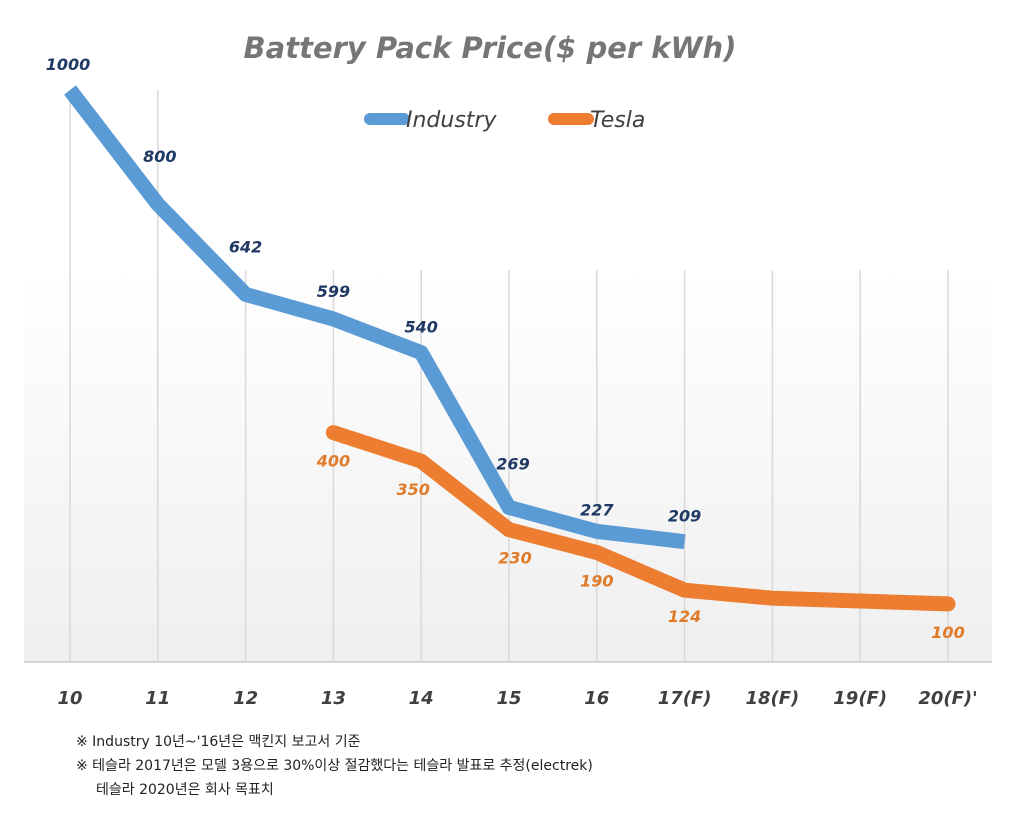 This screenshot has height=828, width=1024. Describe the element at coordinates (245, 246) in the screenshot. I see `data-label-industry: 642` at that location.